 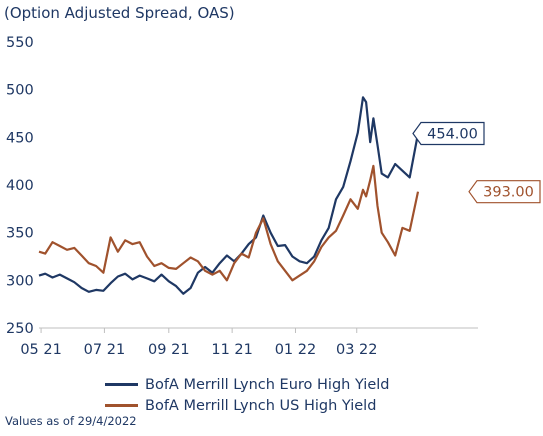 What do you see at coordinates (232, 350) in the screenshot?
I see `x-tick-label: 11 21` at bounding box center [232, 350].